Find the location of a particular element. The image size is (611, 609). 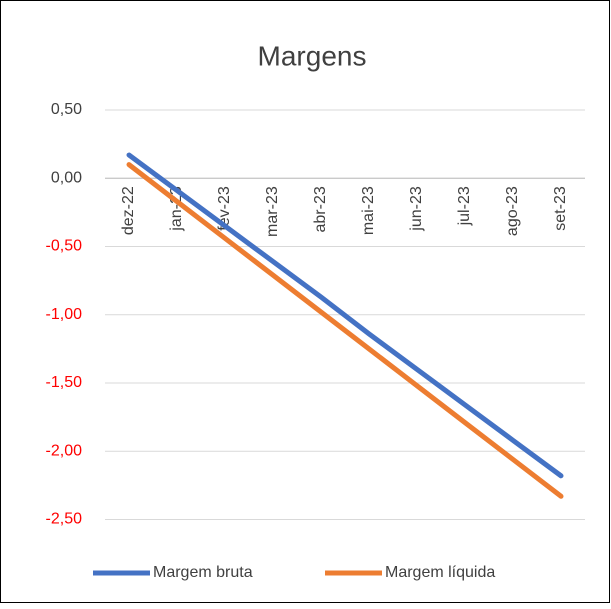

y-tick-label: -2,00 is located at coordinates (64, 450).